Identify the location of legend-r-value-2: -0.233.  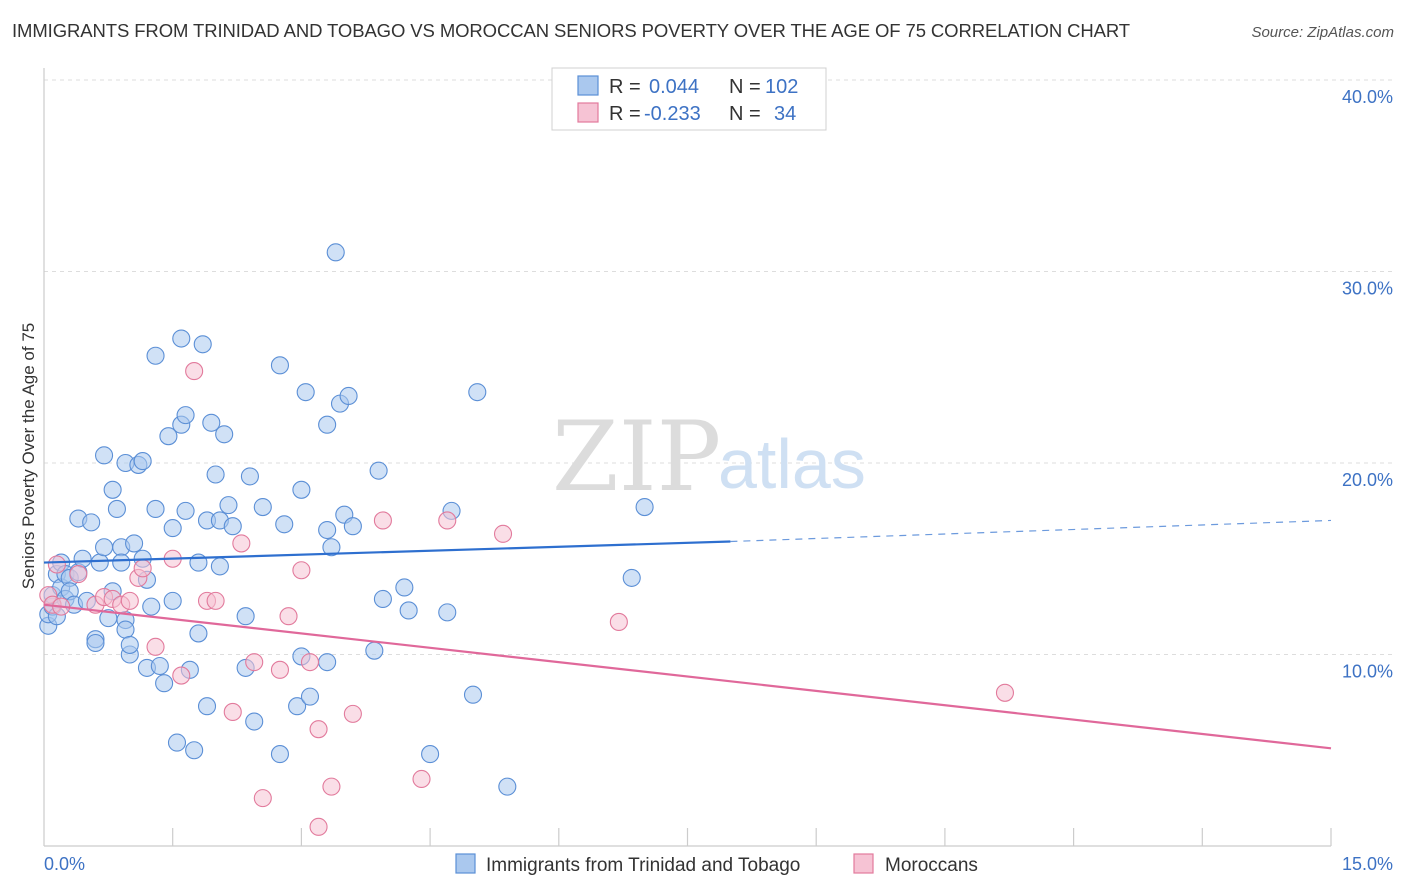
(672, 114).